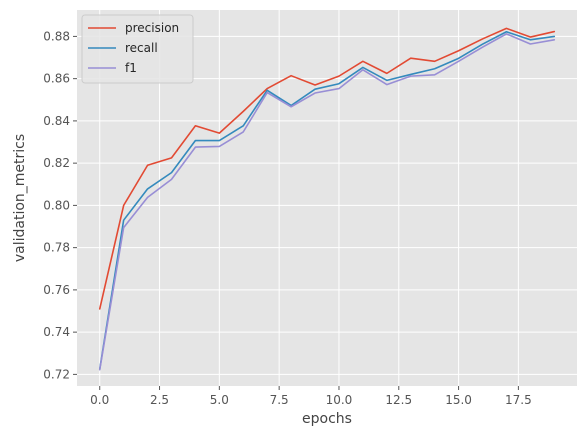  What do you see at coordinates (398, 400) in the screenshot?
I see `x-tick-label: 12.5` at bounding box center [398, 400].